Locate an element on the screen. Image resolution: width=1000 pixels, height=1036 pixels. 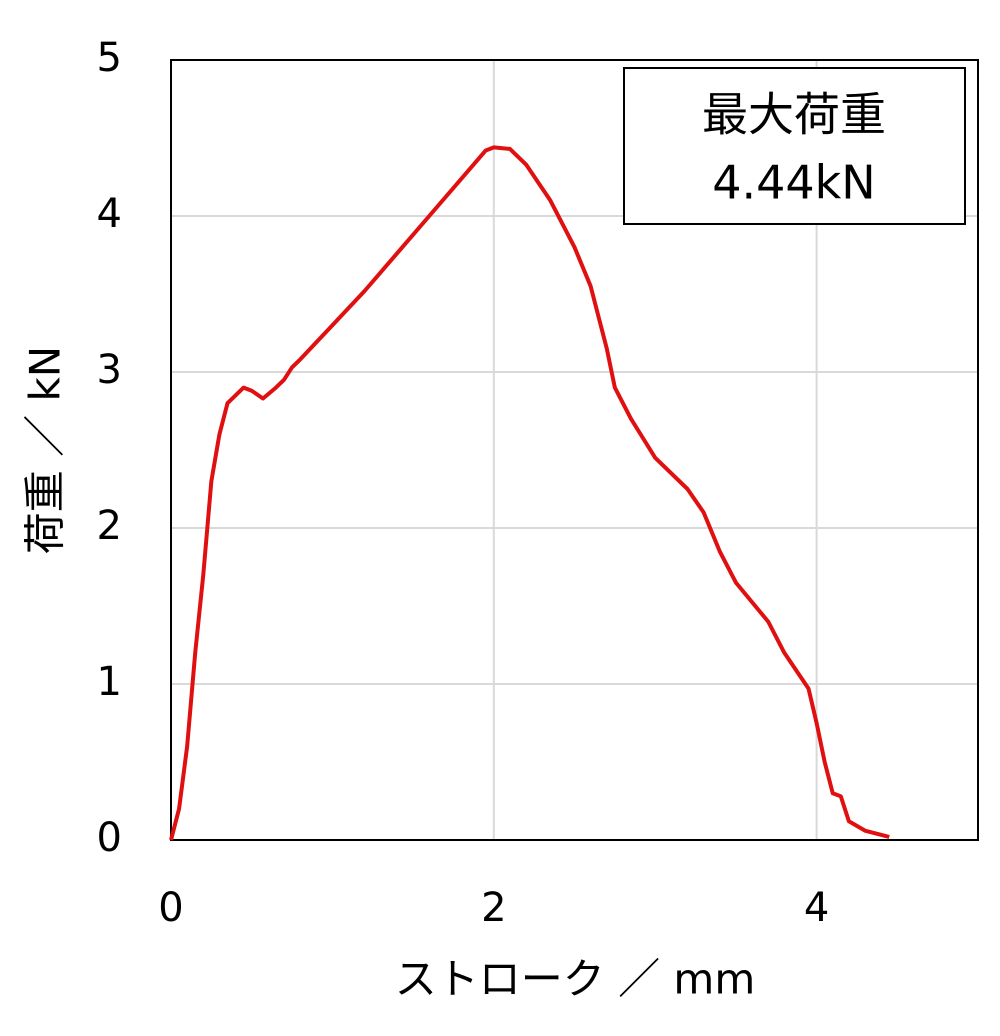
y-tick-label: 4 is located at coordinates (109, 214).